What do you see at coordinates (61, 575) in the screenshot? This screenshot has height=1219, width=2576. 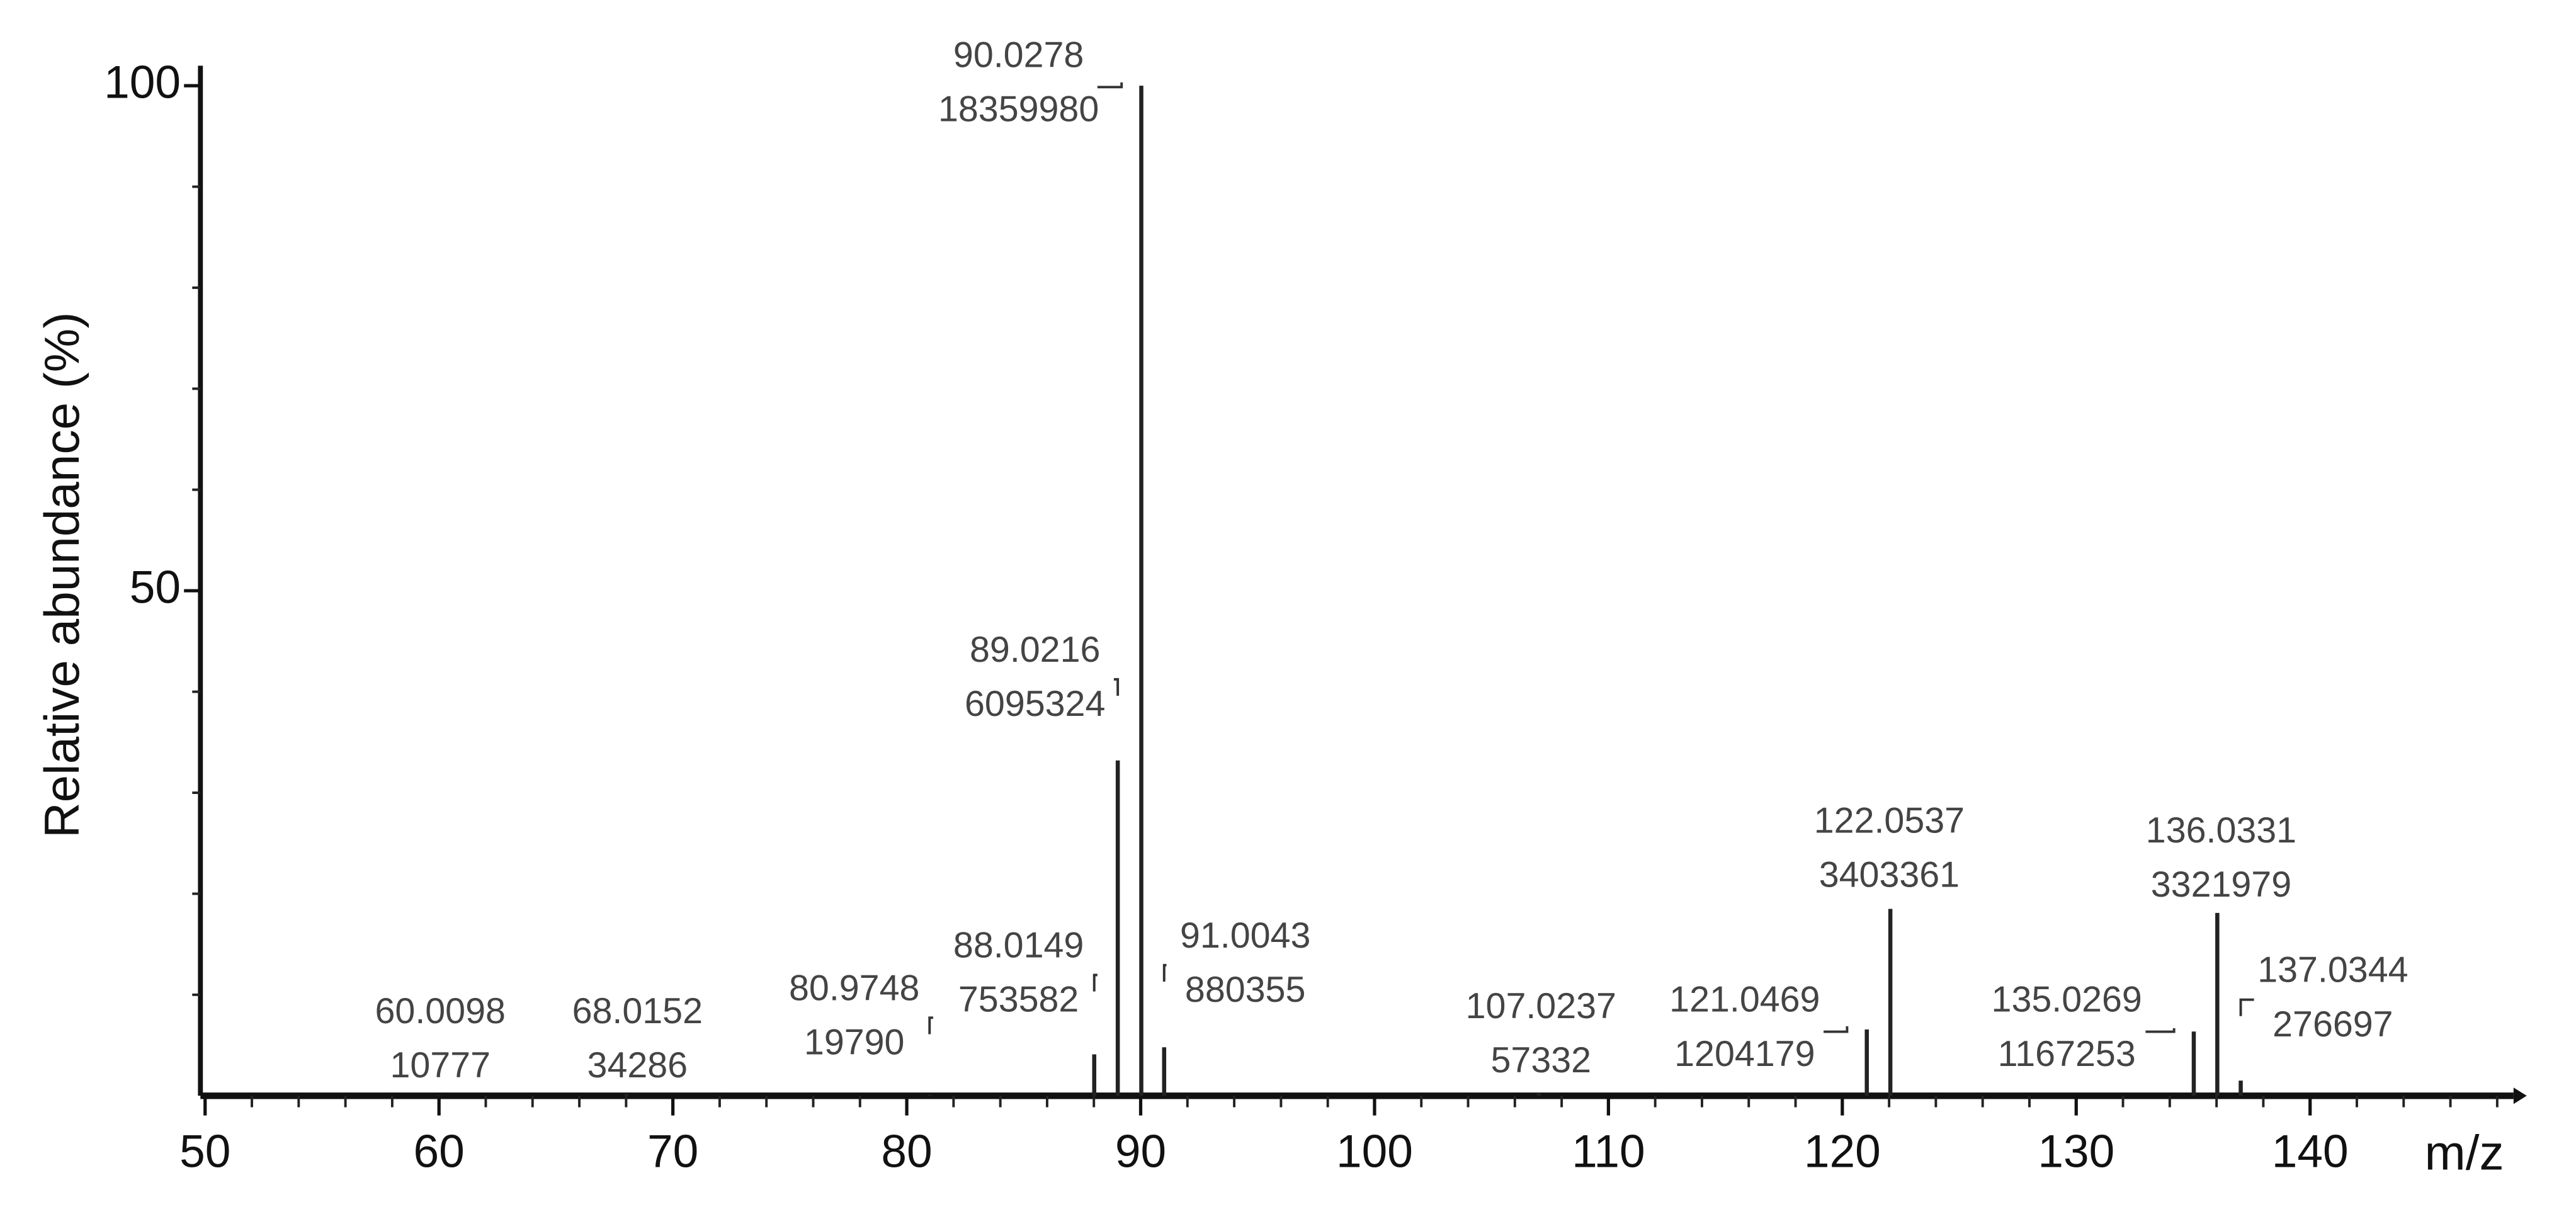 I see `y-axis-title: Relative abundance (%)` at bounding box center [61, 575].